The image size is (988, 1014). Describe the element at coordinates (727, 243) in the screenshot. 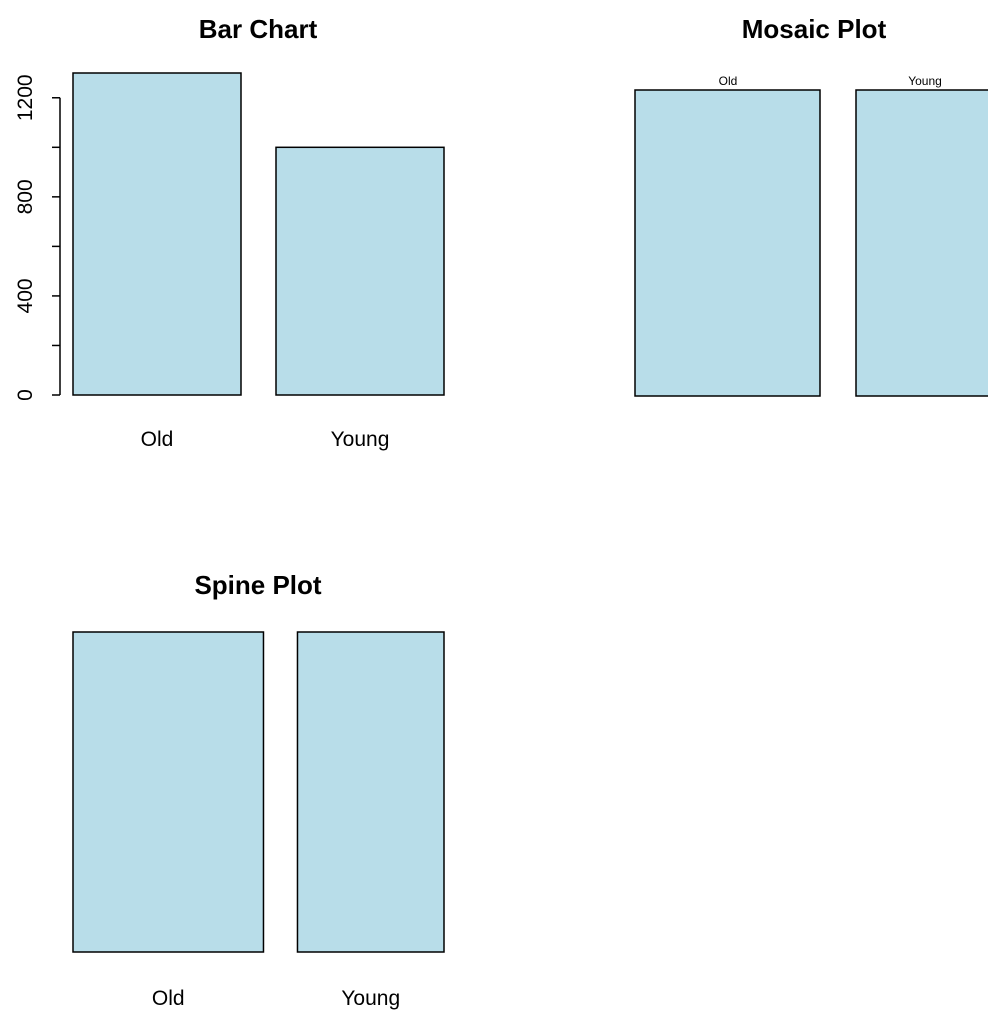

I see `mosaic-tile-old` at that location.